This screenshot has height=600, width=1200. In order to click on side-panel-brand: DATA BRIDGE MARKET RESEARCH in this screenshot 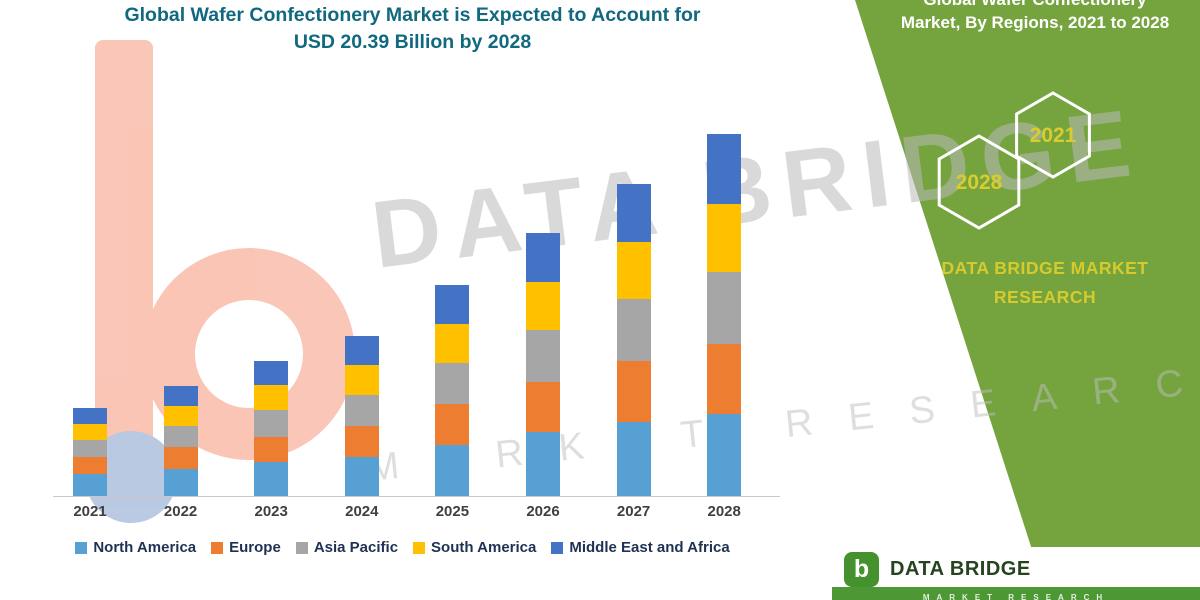, I will do `click(1045, 283)`.